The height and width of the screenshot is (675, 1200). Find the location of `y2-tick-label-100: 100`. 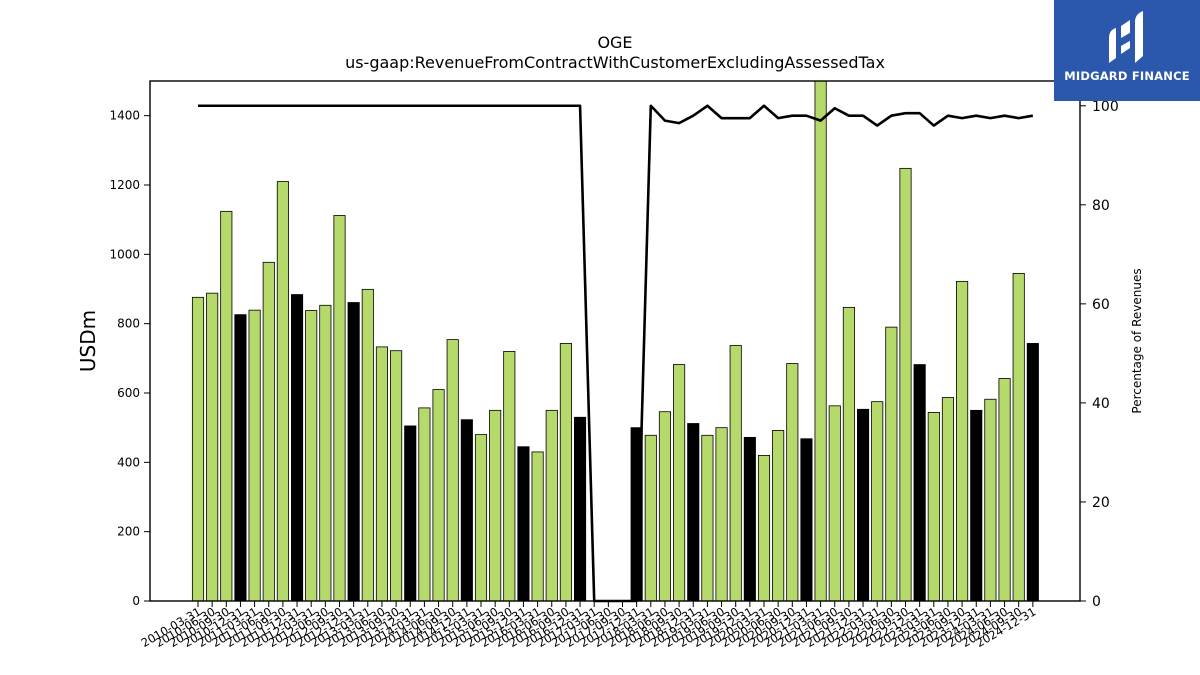

y2-tick-label-100: 100 is located at coordinates (1105, 107).